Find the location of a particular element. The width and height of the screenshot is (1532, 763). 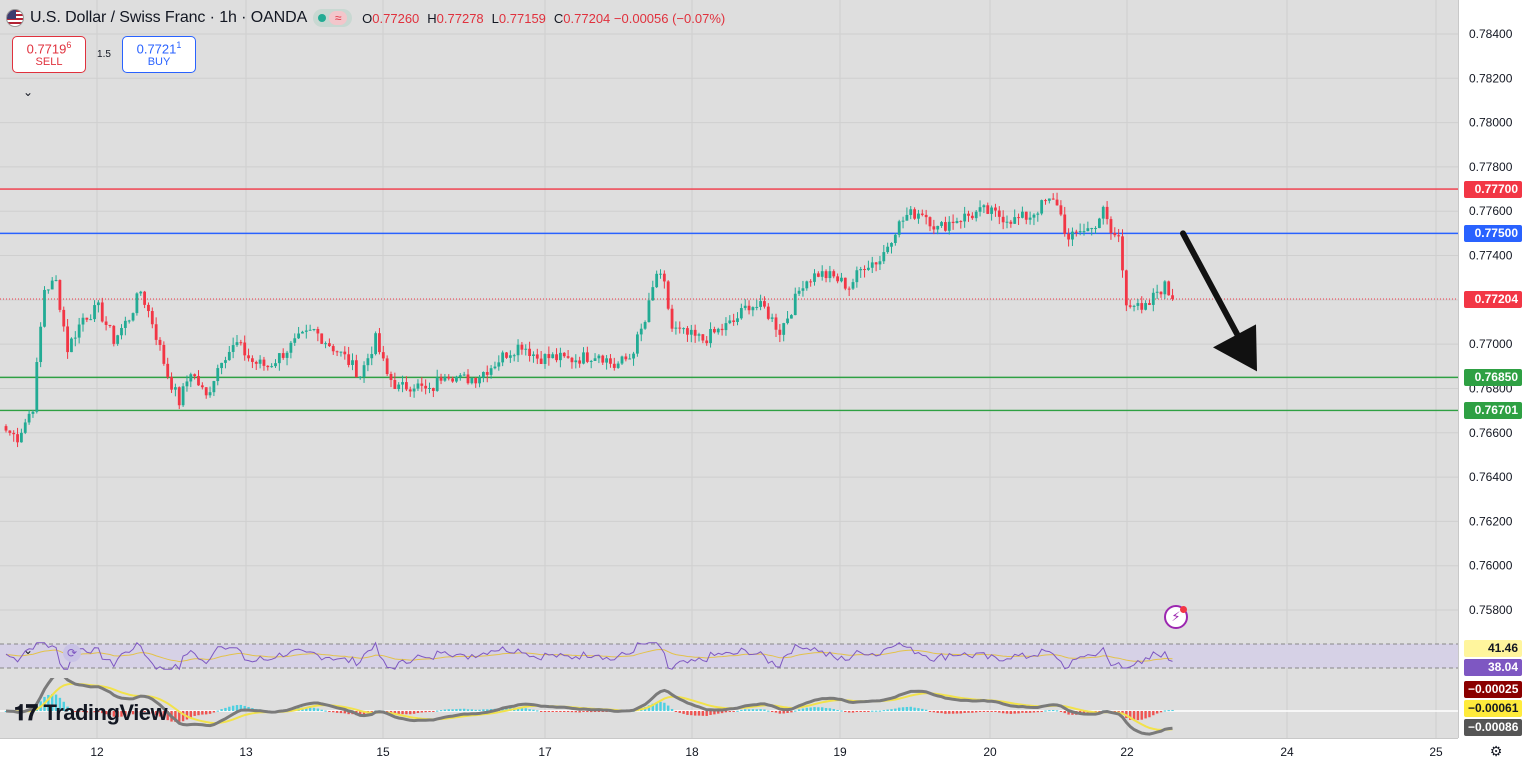

market-status-pill: ≈ is located at coordinates (333, 18).